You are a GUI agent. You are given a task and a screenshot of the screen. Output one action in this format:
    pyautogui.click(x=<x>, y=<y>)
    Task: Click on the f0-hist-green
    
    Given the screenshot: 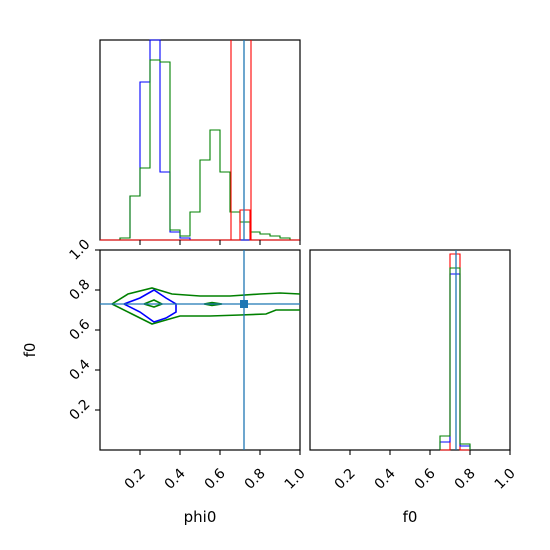 What is the action you would take?
    pyautogui.click(x=455, y=358)
    